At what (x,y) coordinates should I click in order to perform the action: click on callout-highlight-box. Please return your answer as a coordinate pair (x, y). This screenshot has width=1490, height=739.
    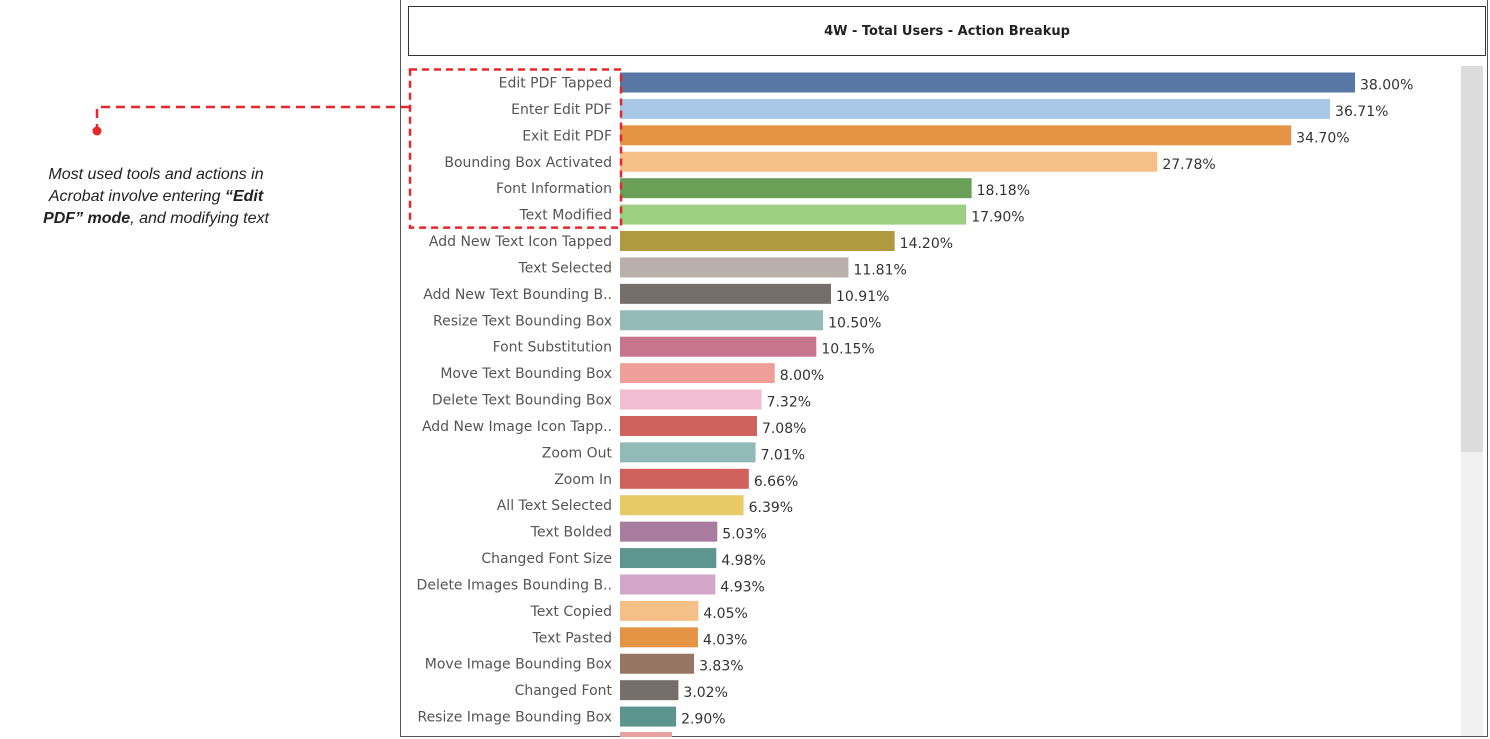
    Looking at the image, I should click on (515, 148).